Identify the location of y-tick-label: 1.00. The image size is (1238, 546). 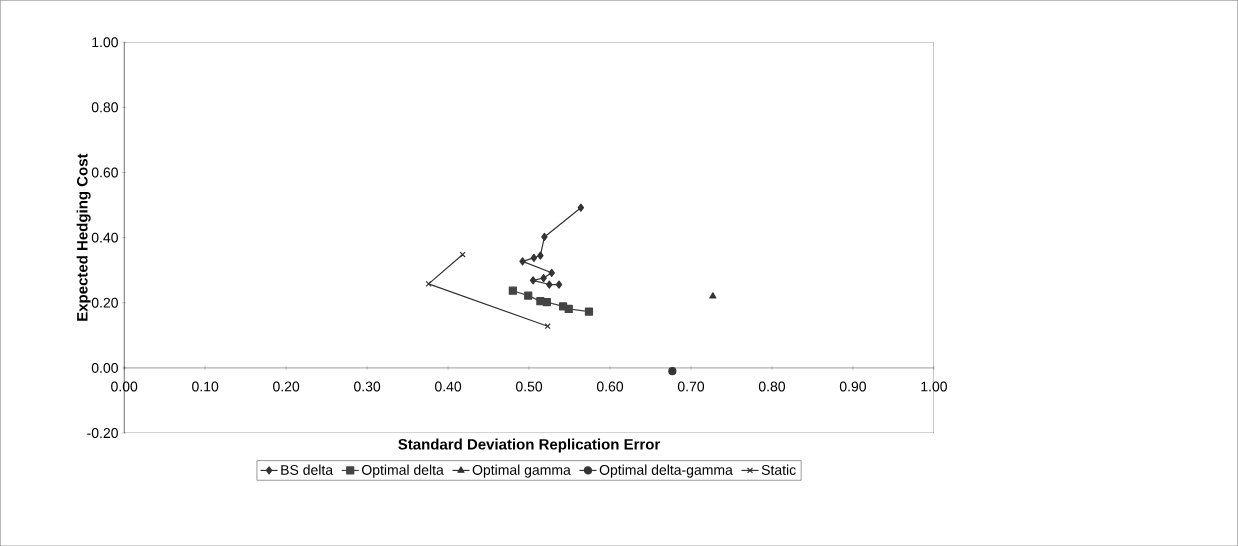
(105, 42).